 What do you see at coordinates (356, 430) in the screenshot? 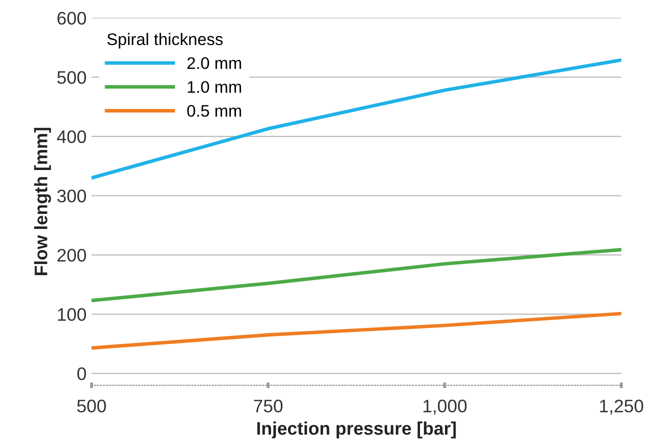
I see `x-axis-title: Injection pressure [bar]` at bounding box center [356, 430].